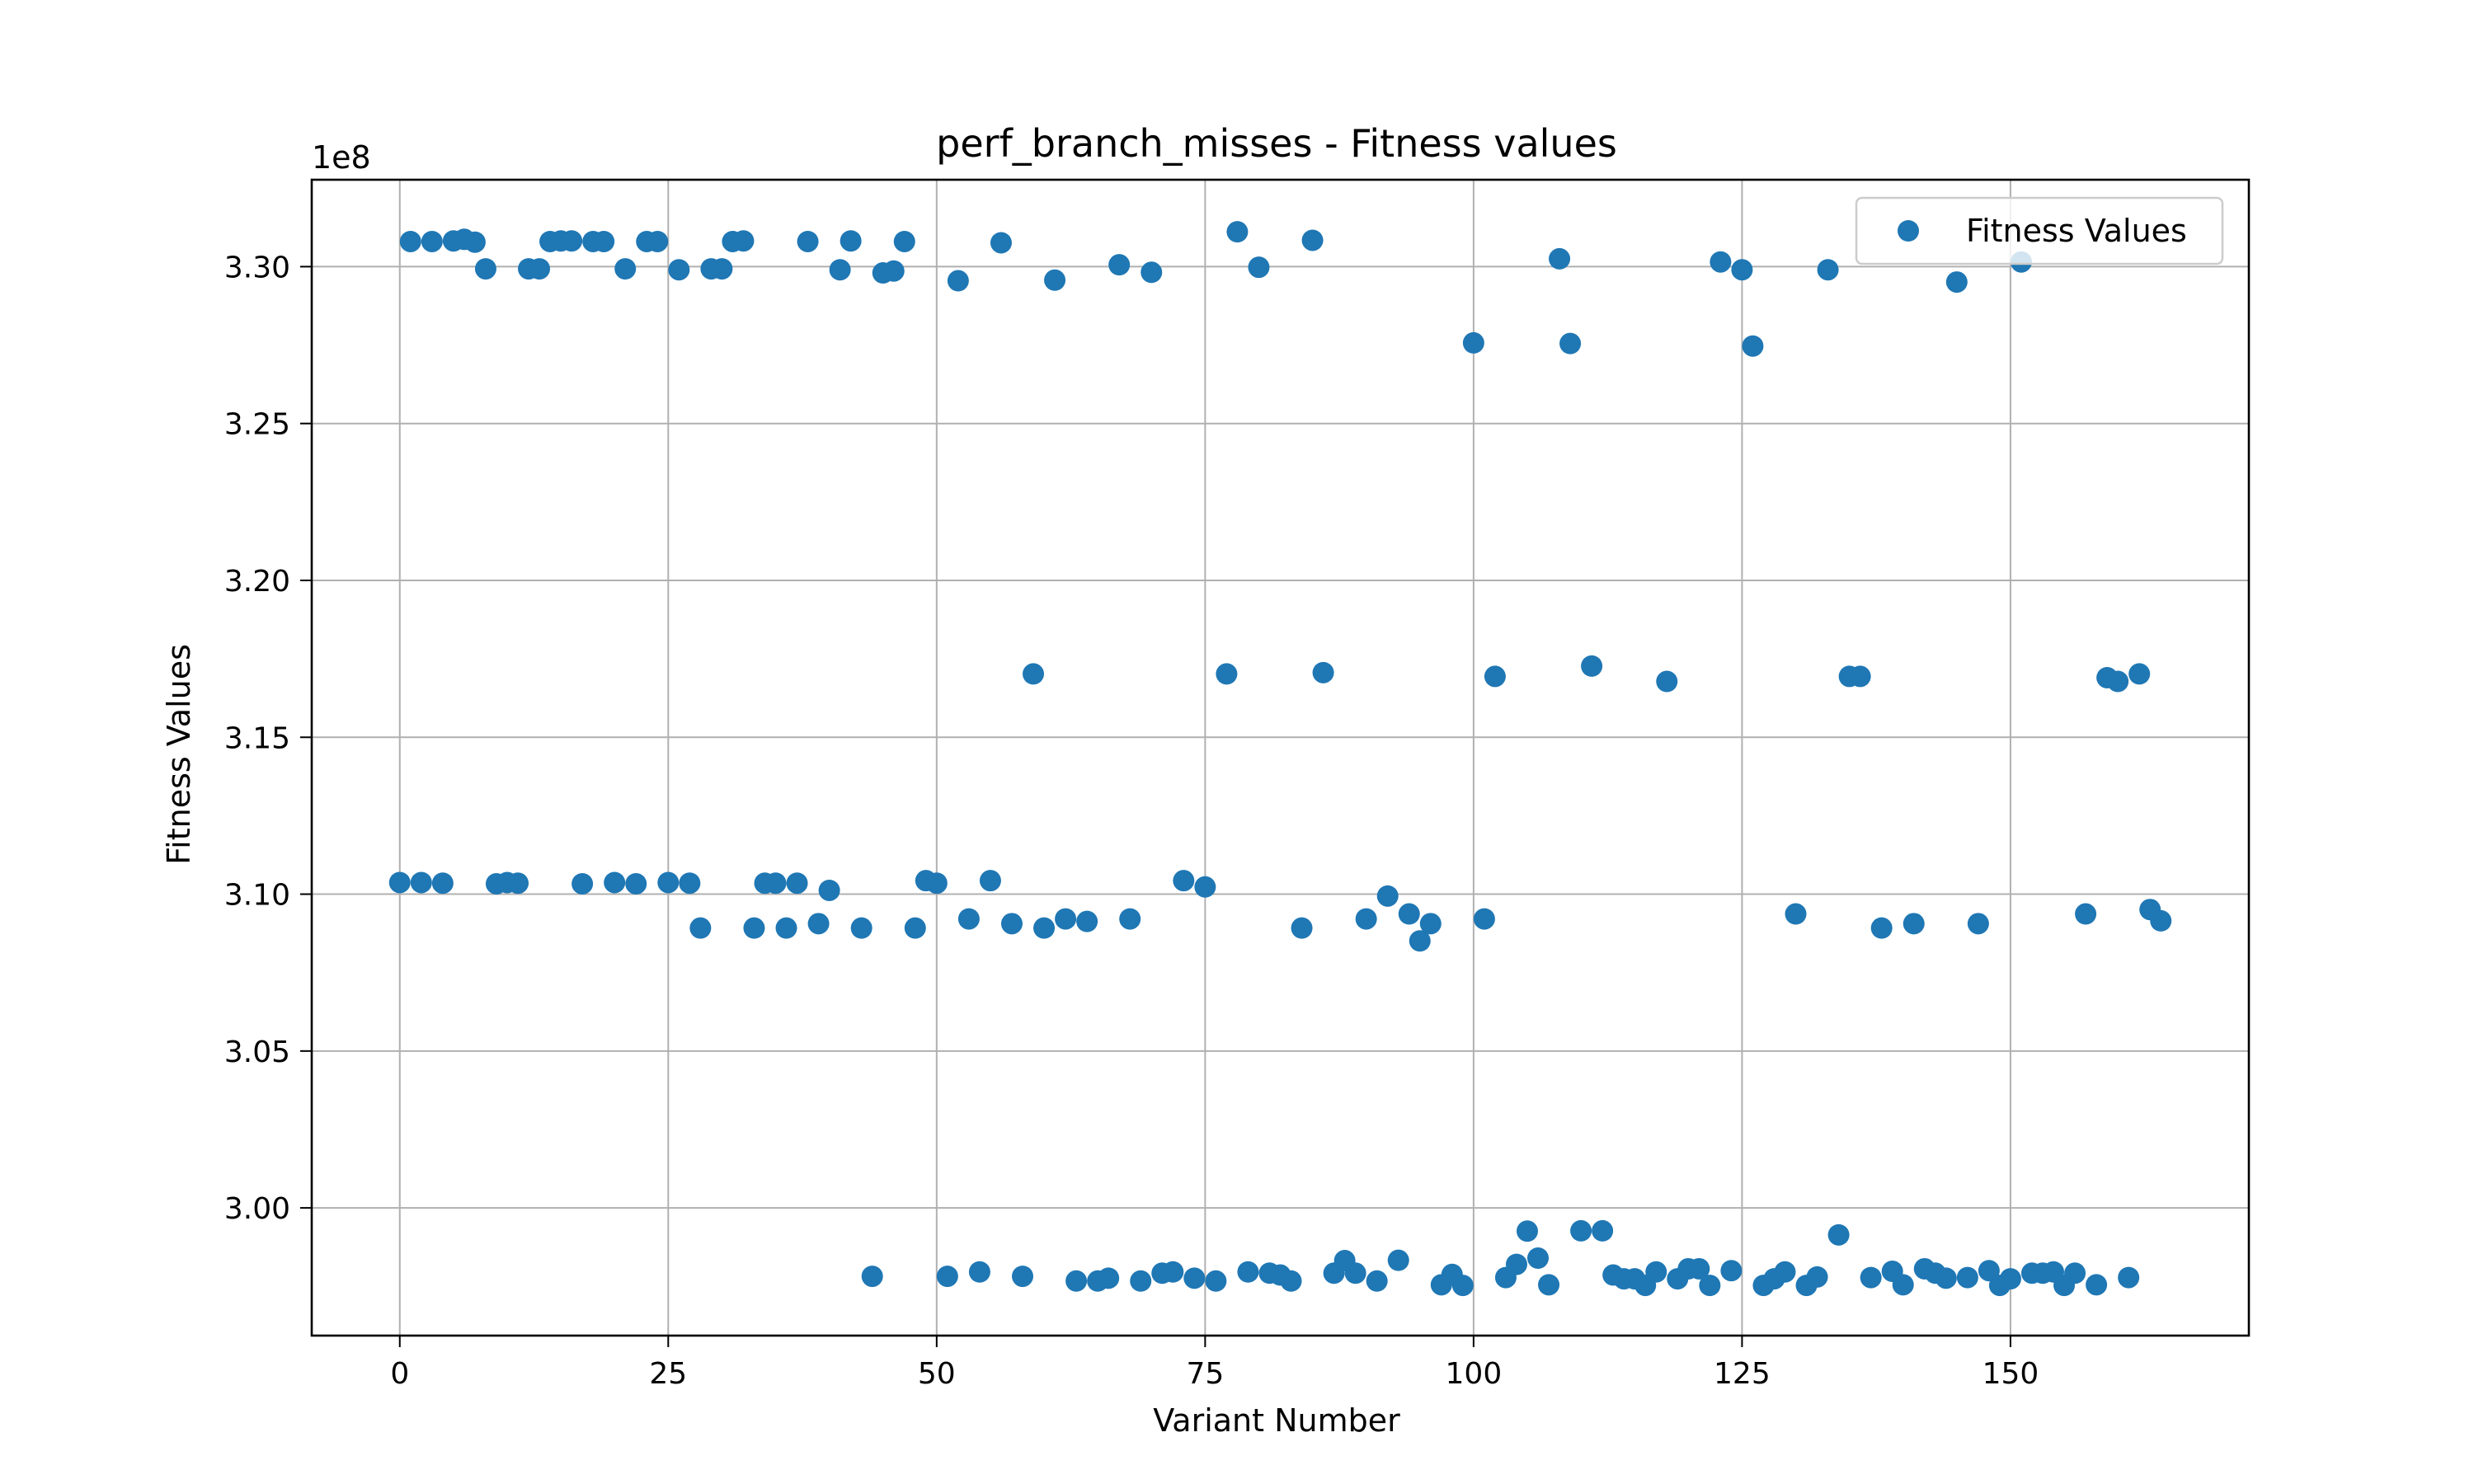 Image resolution: width=2474 pixels, height=1484 pixels. I want to click on x-axis-ticks: 0 25 50 75 100 125 150, so click(1214, 1363).